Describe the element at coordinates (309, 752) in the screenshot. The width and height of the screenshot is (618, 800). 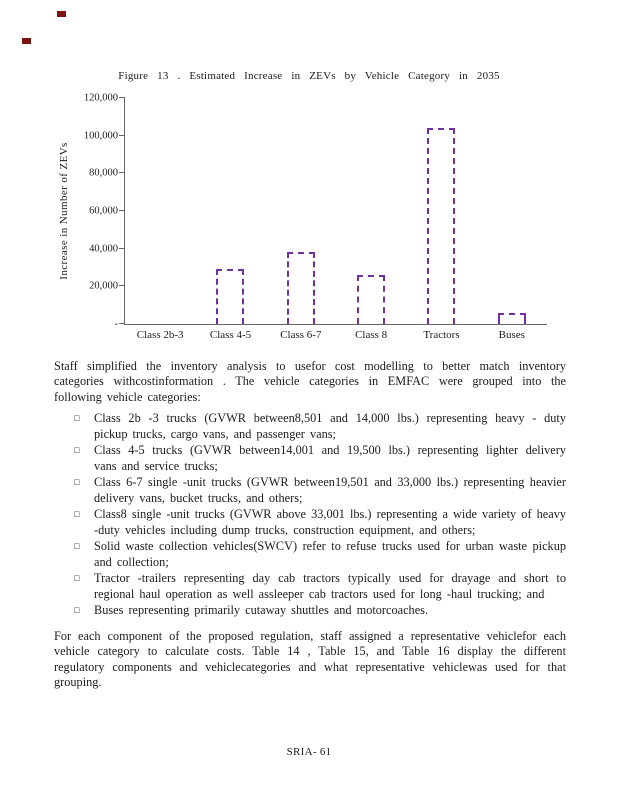
I see `page-number: SRIA- 61` at that location.